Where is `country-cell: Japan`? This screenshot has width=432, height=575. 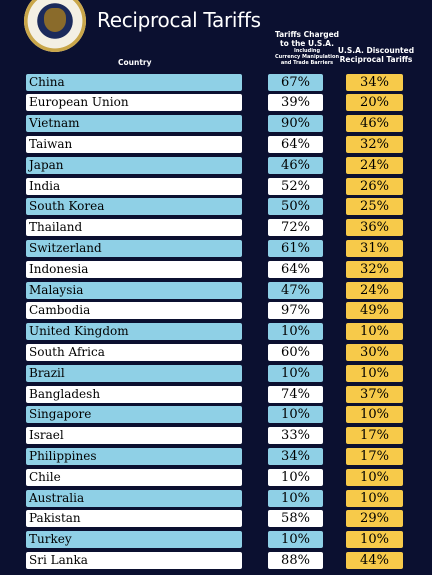
country-cell: Japan is located at coordinates (134, 165).